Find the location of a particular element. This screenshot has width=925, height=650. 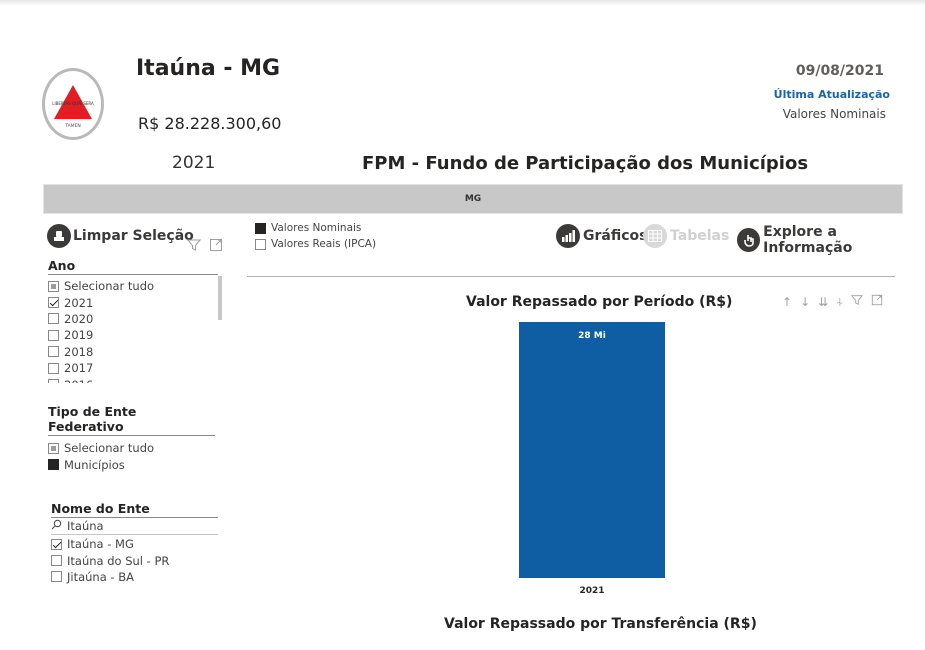

entity-name-slicer-item-label: Itaúna - MG is located at coordinates (100, 544).